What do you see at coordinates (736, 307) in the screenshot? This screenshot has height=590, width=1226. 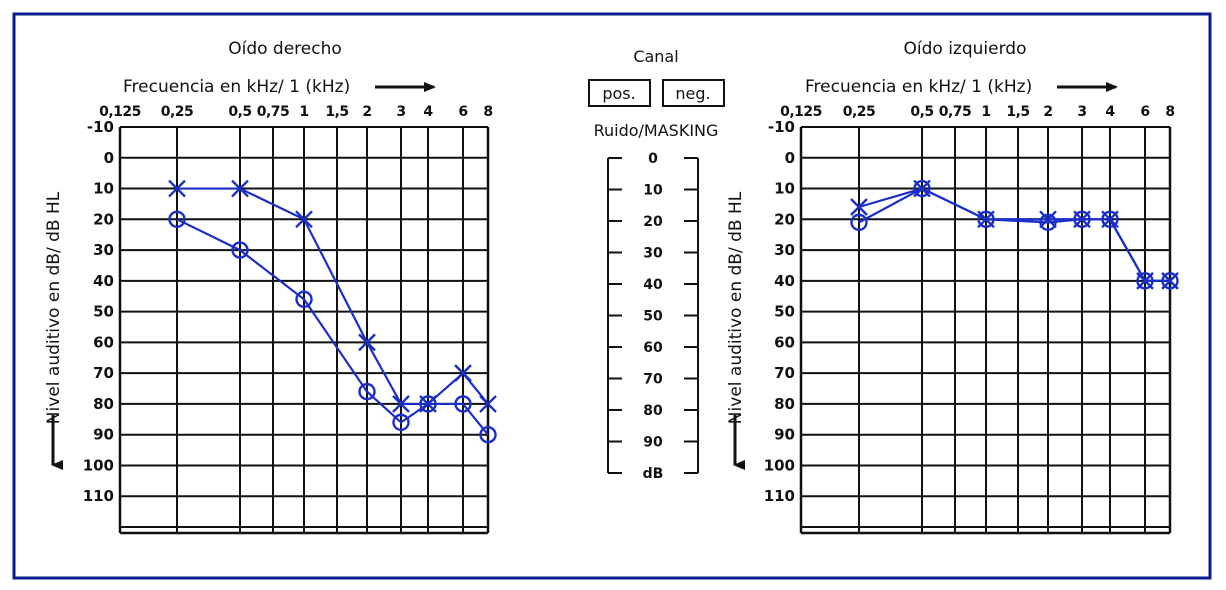 I see `svg-text: Nivel auditivo en dB/ dB HL` at bounding box center [736, 307].